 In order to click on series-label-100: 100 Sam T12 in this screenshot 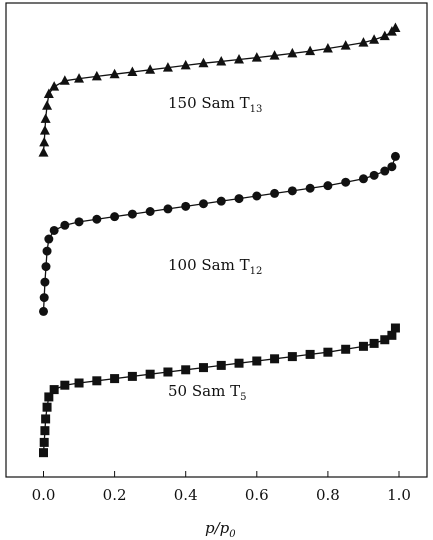, I will do `click(215, 266)`.